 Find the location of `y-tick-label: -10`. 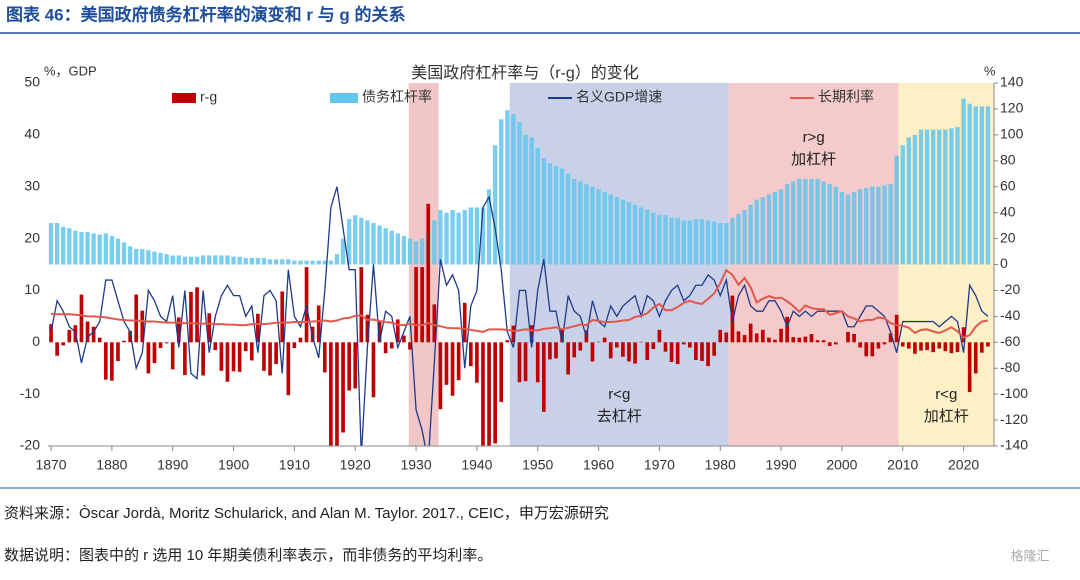

y-tick-label: -10 is located at coordinates (30, 393).